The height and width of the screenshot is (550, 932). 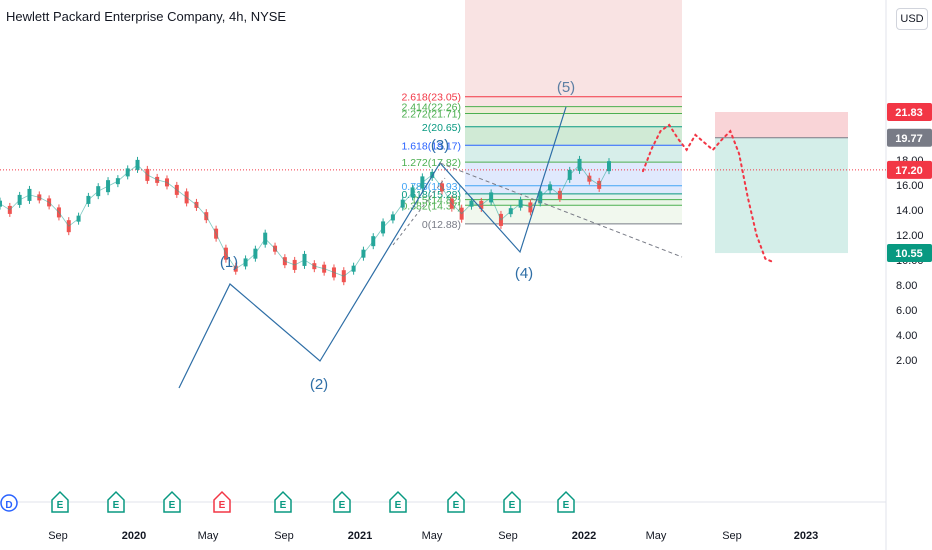 I want to click on currency-button: USD, so click(x=912, y=19).